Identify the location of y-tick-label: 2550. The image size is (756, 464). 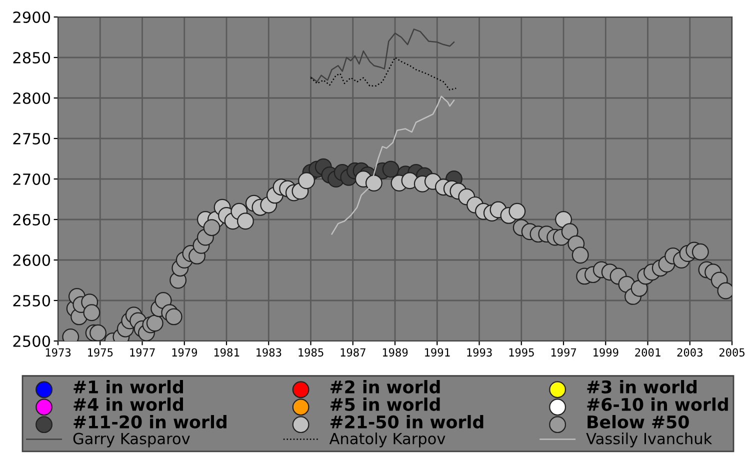
(31, 300).